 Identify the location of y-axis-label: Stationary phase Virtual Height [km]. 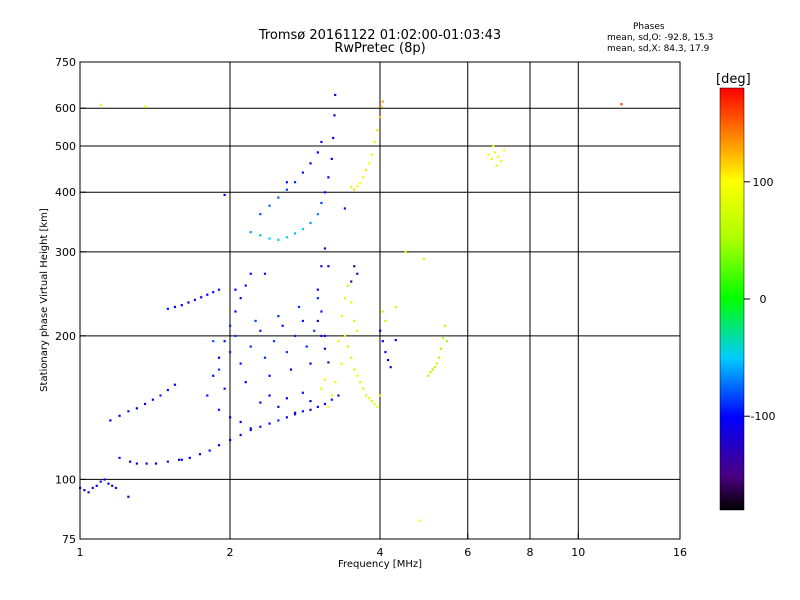
(44, 300).